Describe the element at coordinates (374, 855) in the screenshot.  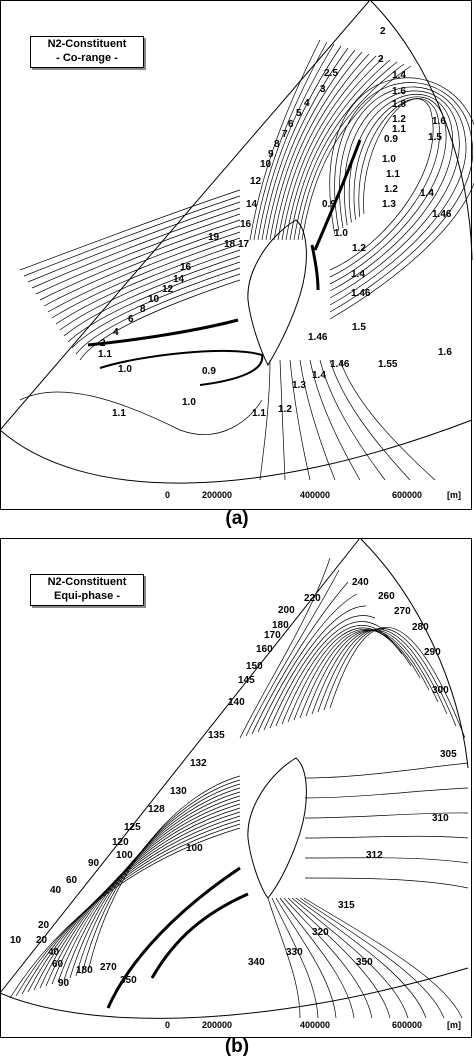
I see `contour-label: 312` at that location.